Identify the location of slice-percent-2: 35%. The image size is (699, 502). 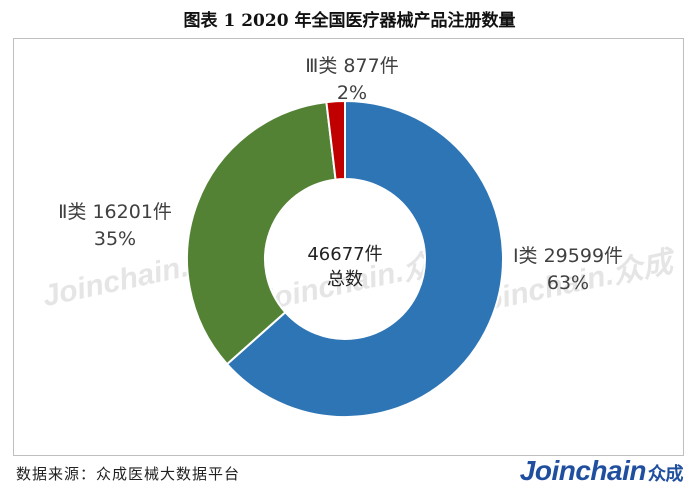
(115, 239).